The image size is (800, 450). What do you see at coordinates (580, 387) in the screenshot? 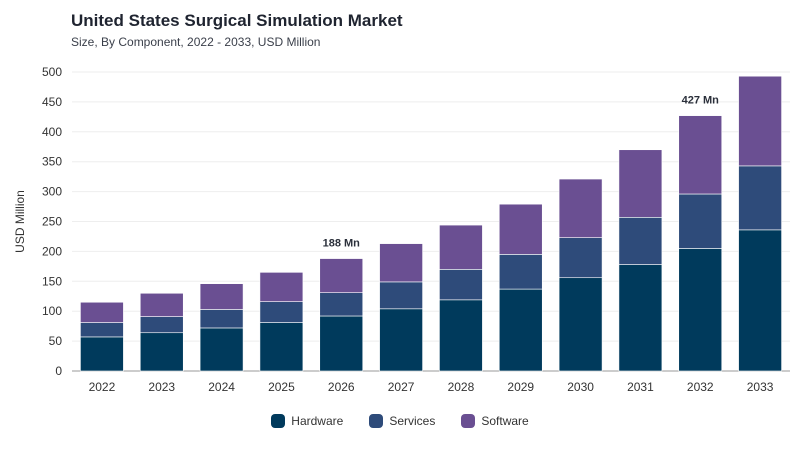
I see `x-tick-label: 2030` at bounding box center [580, 387].